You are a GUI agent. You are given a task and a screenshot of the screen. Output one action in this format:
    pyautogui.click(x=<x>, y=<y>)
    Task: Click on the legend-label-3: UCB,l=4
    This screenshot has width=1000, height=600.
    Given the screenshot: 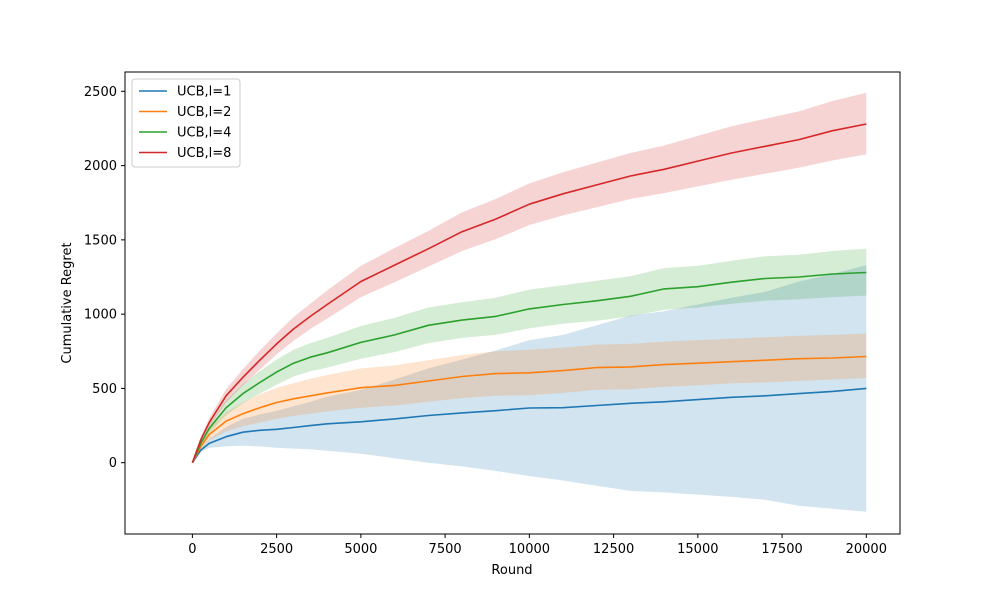 What is the action you would take?
    pyautogui.click(x=204, y=133)
    